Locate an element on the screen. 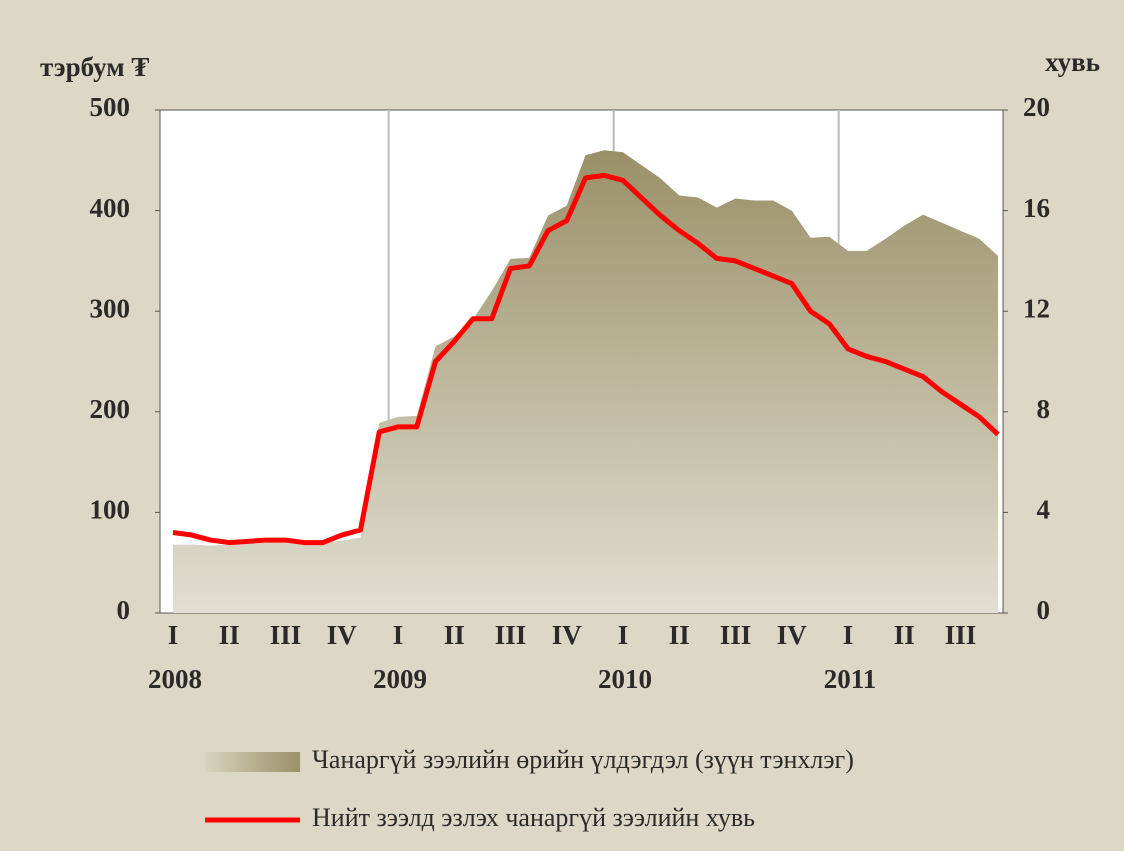 The image size is (1124, 851). year-label: 2009 is located at coordinates (400, 679).